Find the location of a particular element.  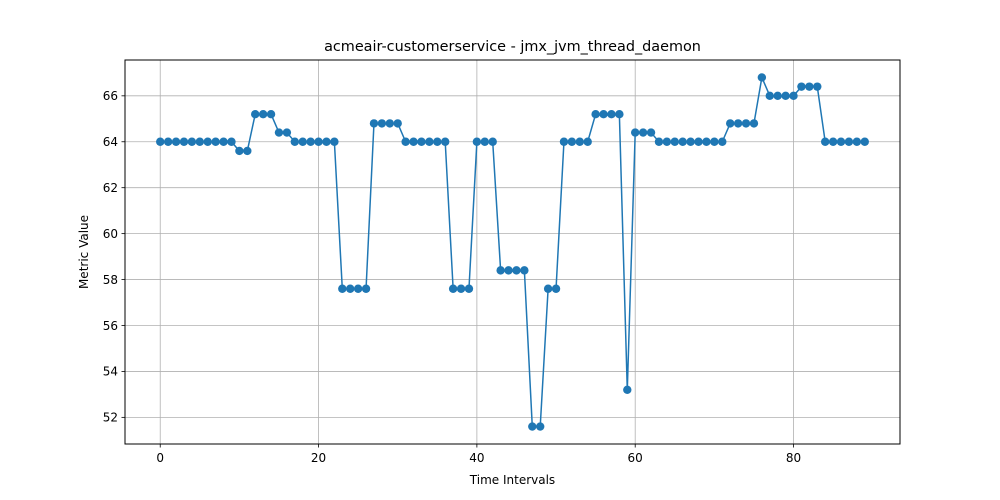

x-tick-label: 20 is located at coordinates (318, 458).